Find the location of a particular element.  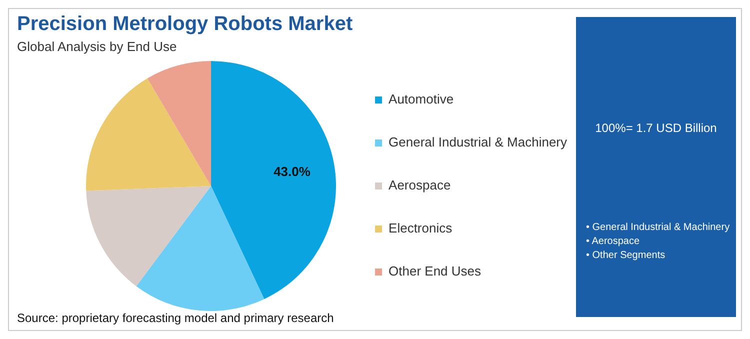

text: • Other Segments is located at coordinates (626, 256).